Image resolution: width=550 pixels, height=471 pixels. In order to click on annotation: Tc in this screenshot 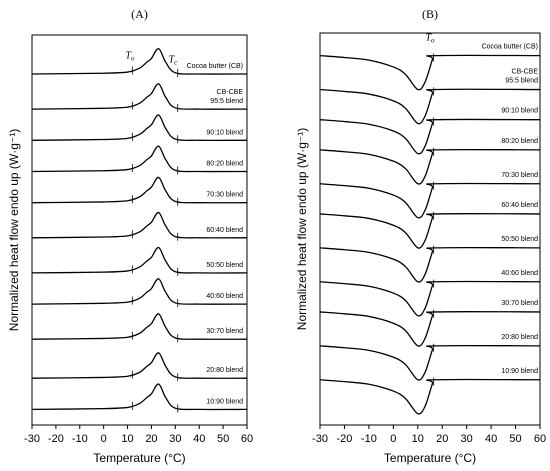, I will do `click(174, 60)`.